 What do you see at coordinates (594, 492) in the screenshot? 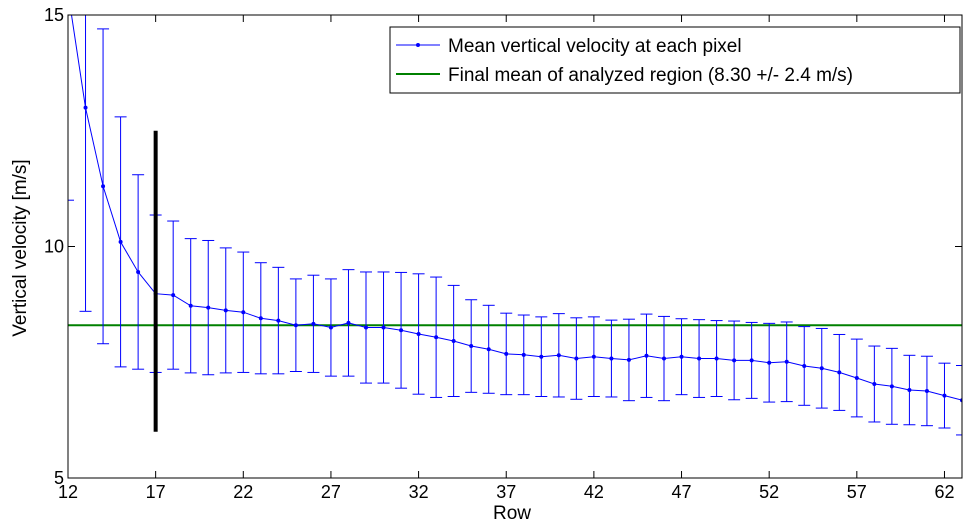
I see `x-tick-label: 42` at bounding box center [594, 492].